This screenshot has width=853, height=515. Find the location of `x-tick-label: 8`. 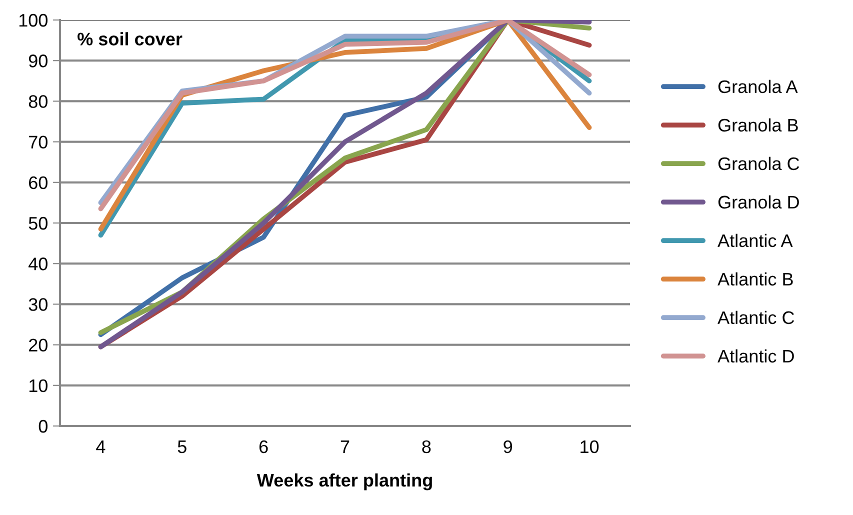

x-tick-label: 8 is located at coordinates (426, 447).